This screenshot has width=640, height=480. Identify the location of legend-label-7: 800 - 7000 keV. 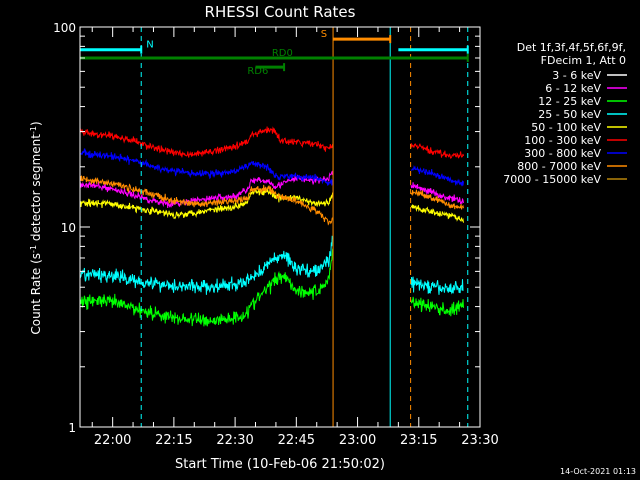
(559, 166).